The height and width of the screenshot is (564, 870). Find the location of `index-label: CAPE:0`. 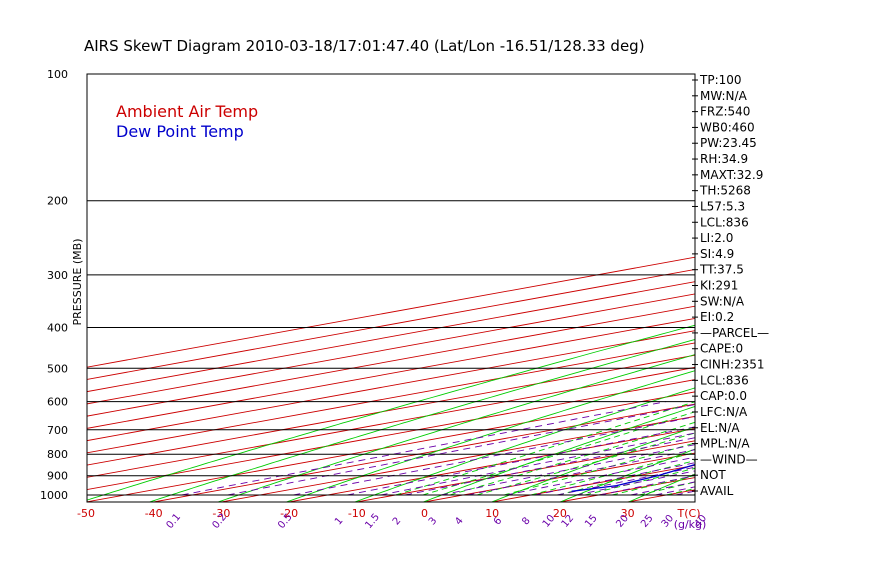

index-label: CAPE:0 is located at coordinates (721, 349).